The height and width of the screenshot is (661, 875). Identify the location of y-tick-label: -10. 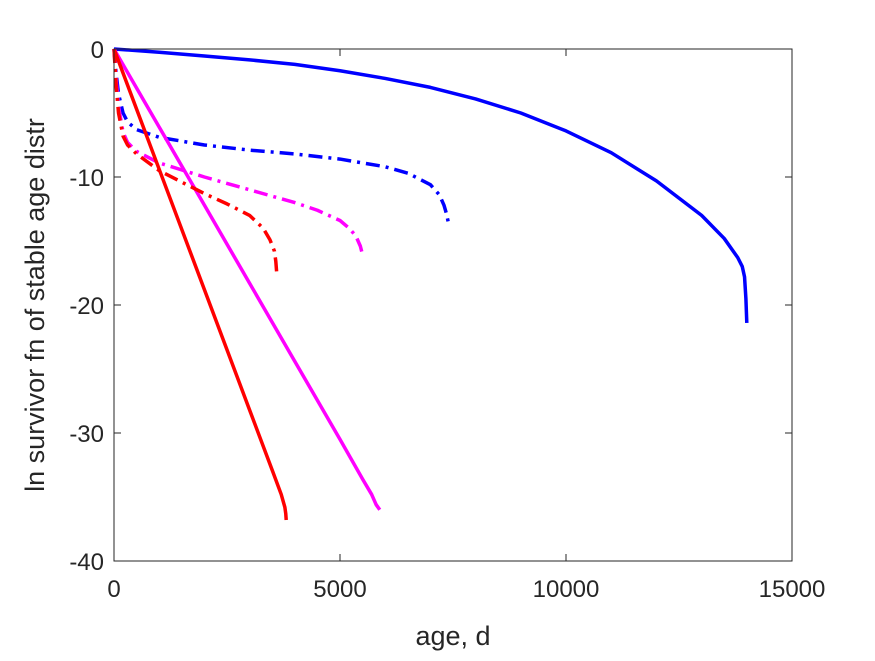
(86, 178).